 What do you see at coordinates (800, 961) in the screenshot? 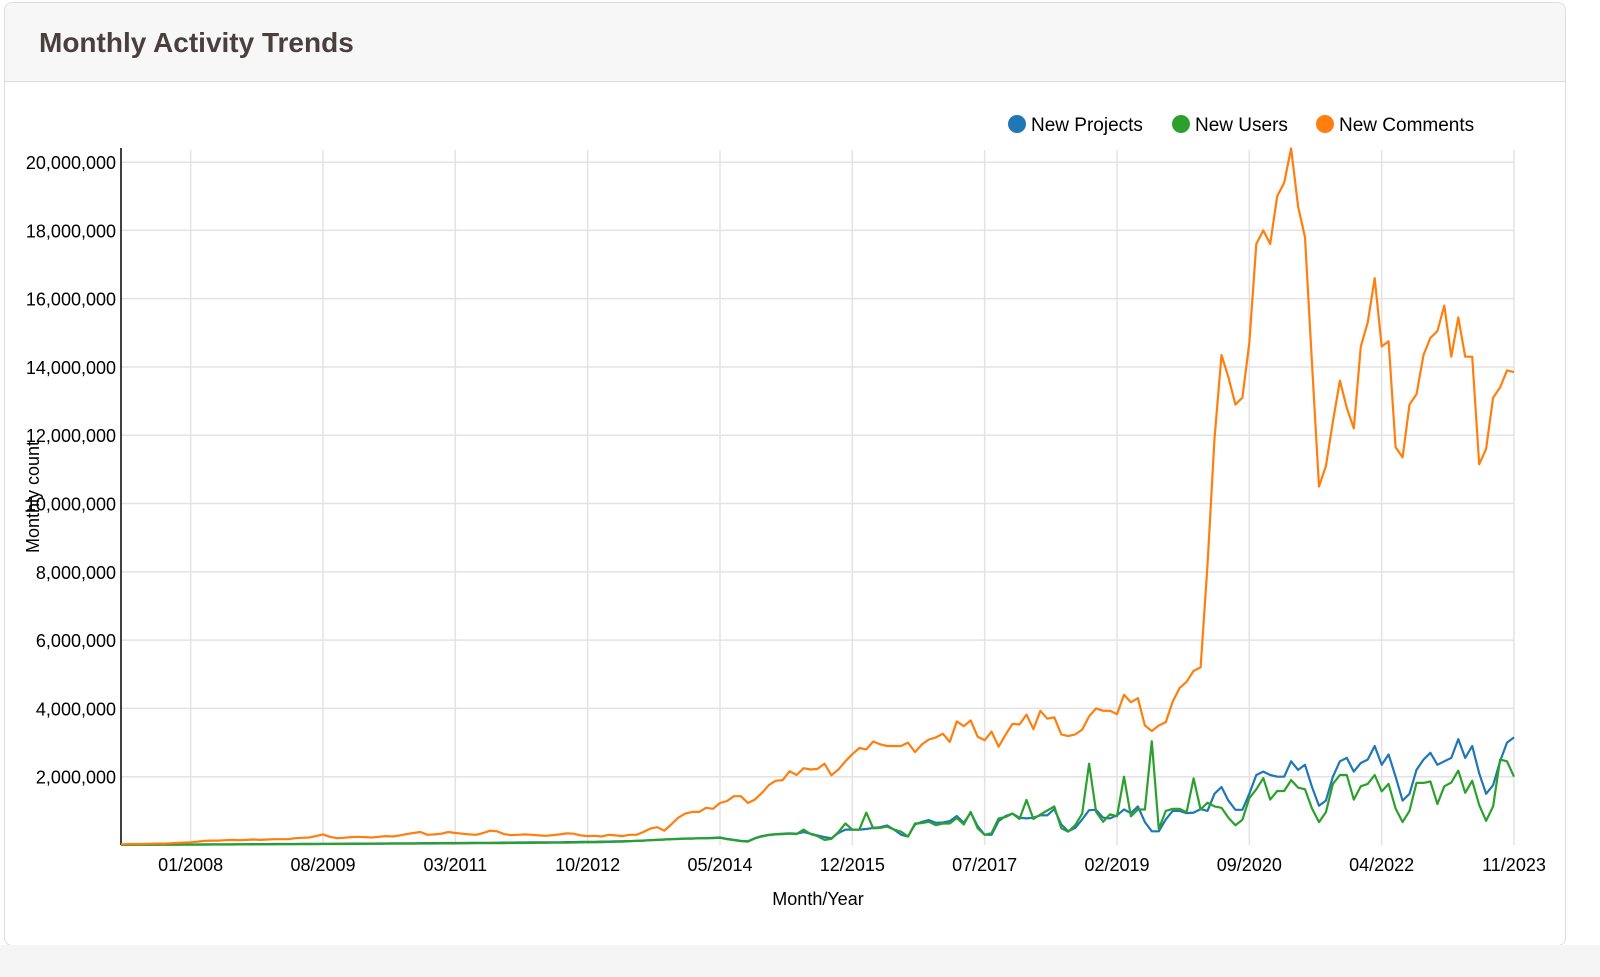
I see `page-footer-band` at bounding box center [800, 961].